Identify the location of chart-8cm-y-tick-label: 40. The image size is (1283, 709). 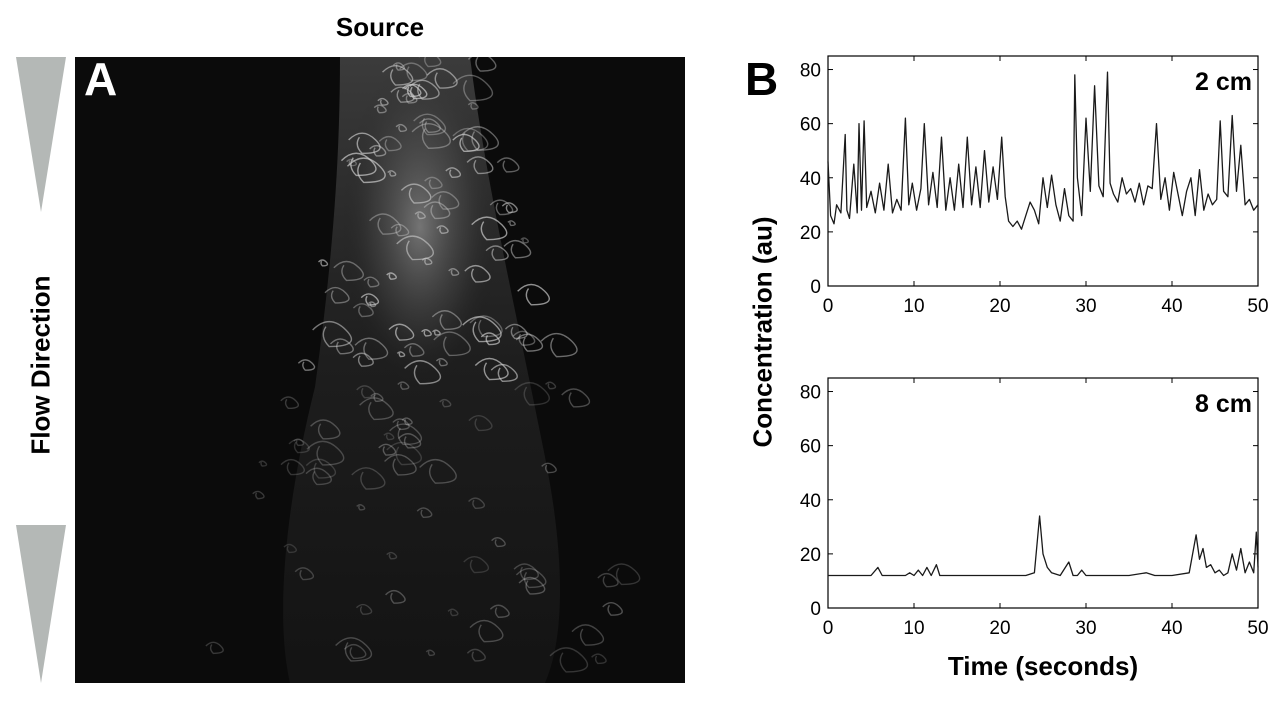
(810, 501).